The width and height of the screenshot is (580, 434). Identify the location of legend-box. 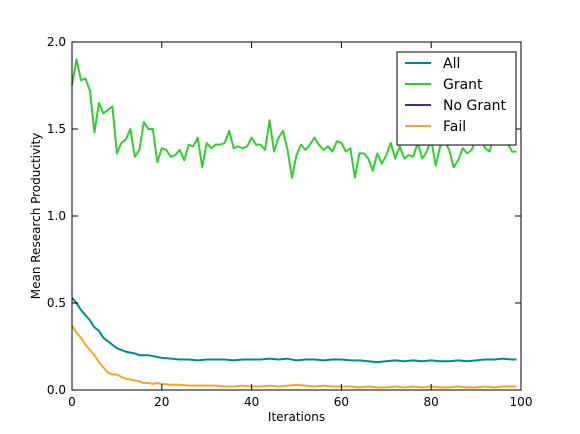
(456, 98).